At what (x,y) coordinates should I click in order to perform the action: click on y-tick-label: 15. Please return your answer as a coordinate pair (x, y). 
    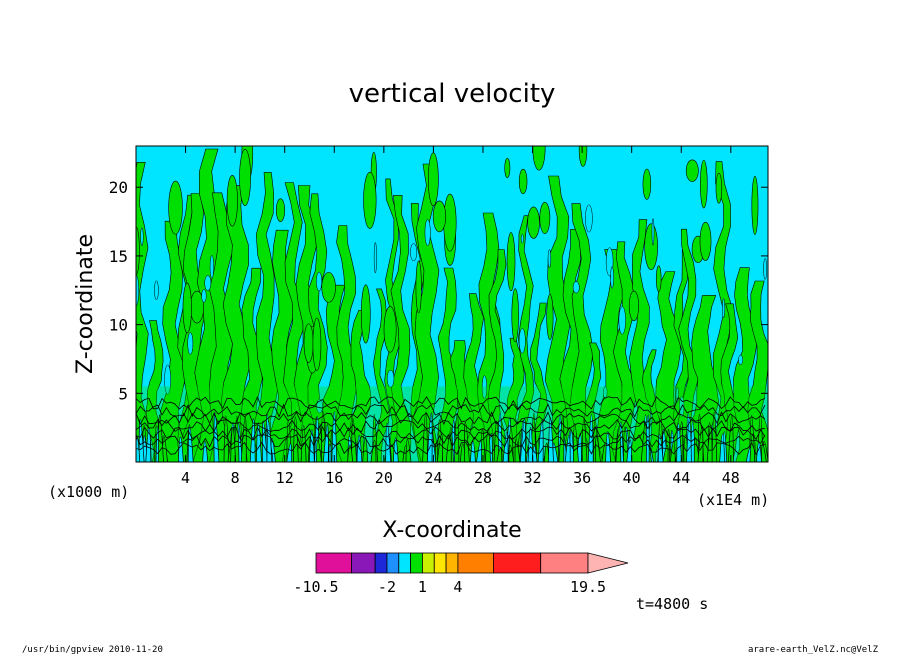
    Looking at the image, I should click on (118, 256).